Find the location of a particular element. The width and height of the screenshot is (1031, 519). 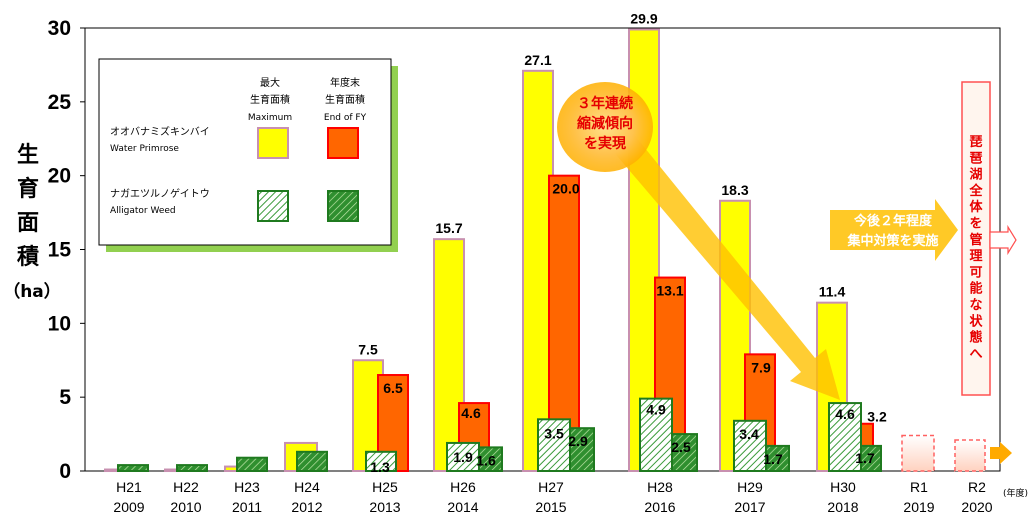

goal-text-char: 能 is located at coordinates (975, 289).